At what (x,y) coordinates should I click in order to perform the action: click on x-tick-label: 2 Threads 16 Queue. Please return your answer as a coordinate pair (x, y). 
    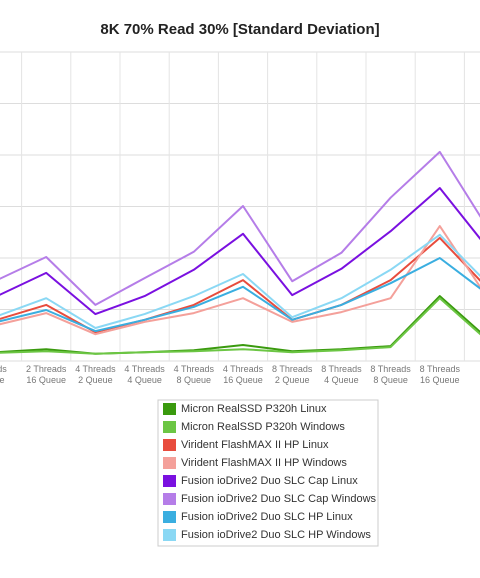
    Looking at the image, I should click on (46, 374).